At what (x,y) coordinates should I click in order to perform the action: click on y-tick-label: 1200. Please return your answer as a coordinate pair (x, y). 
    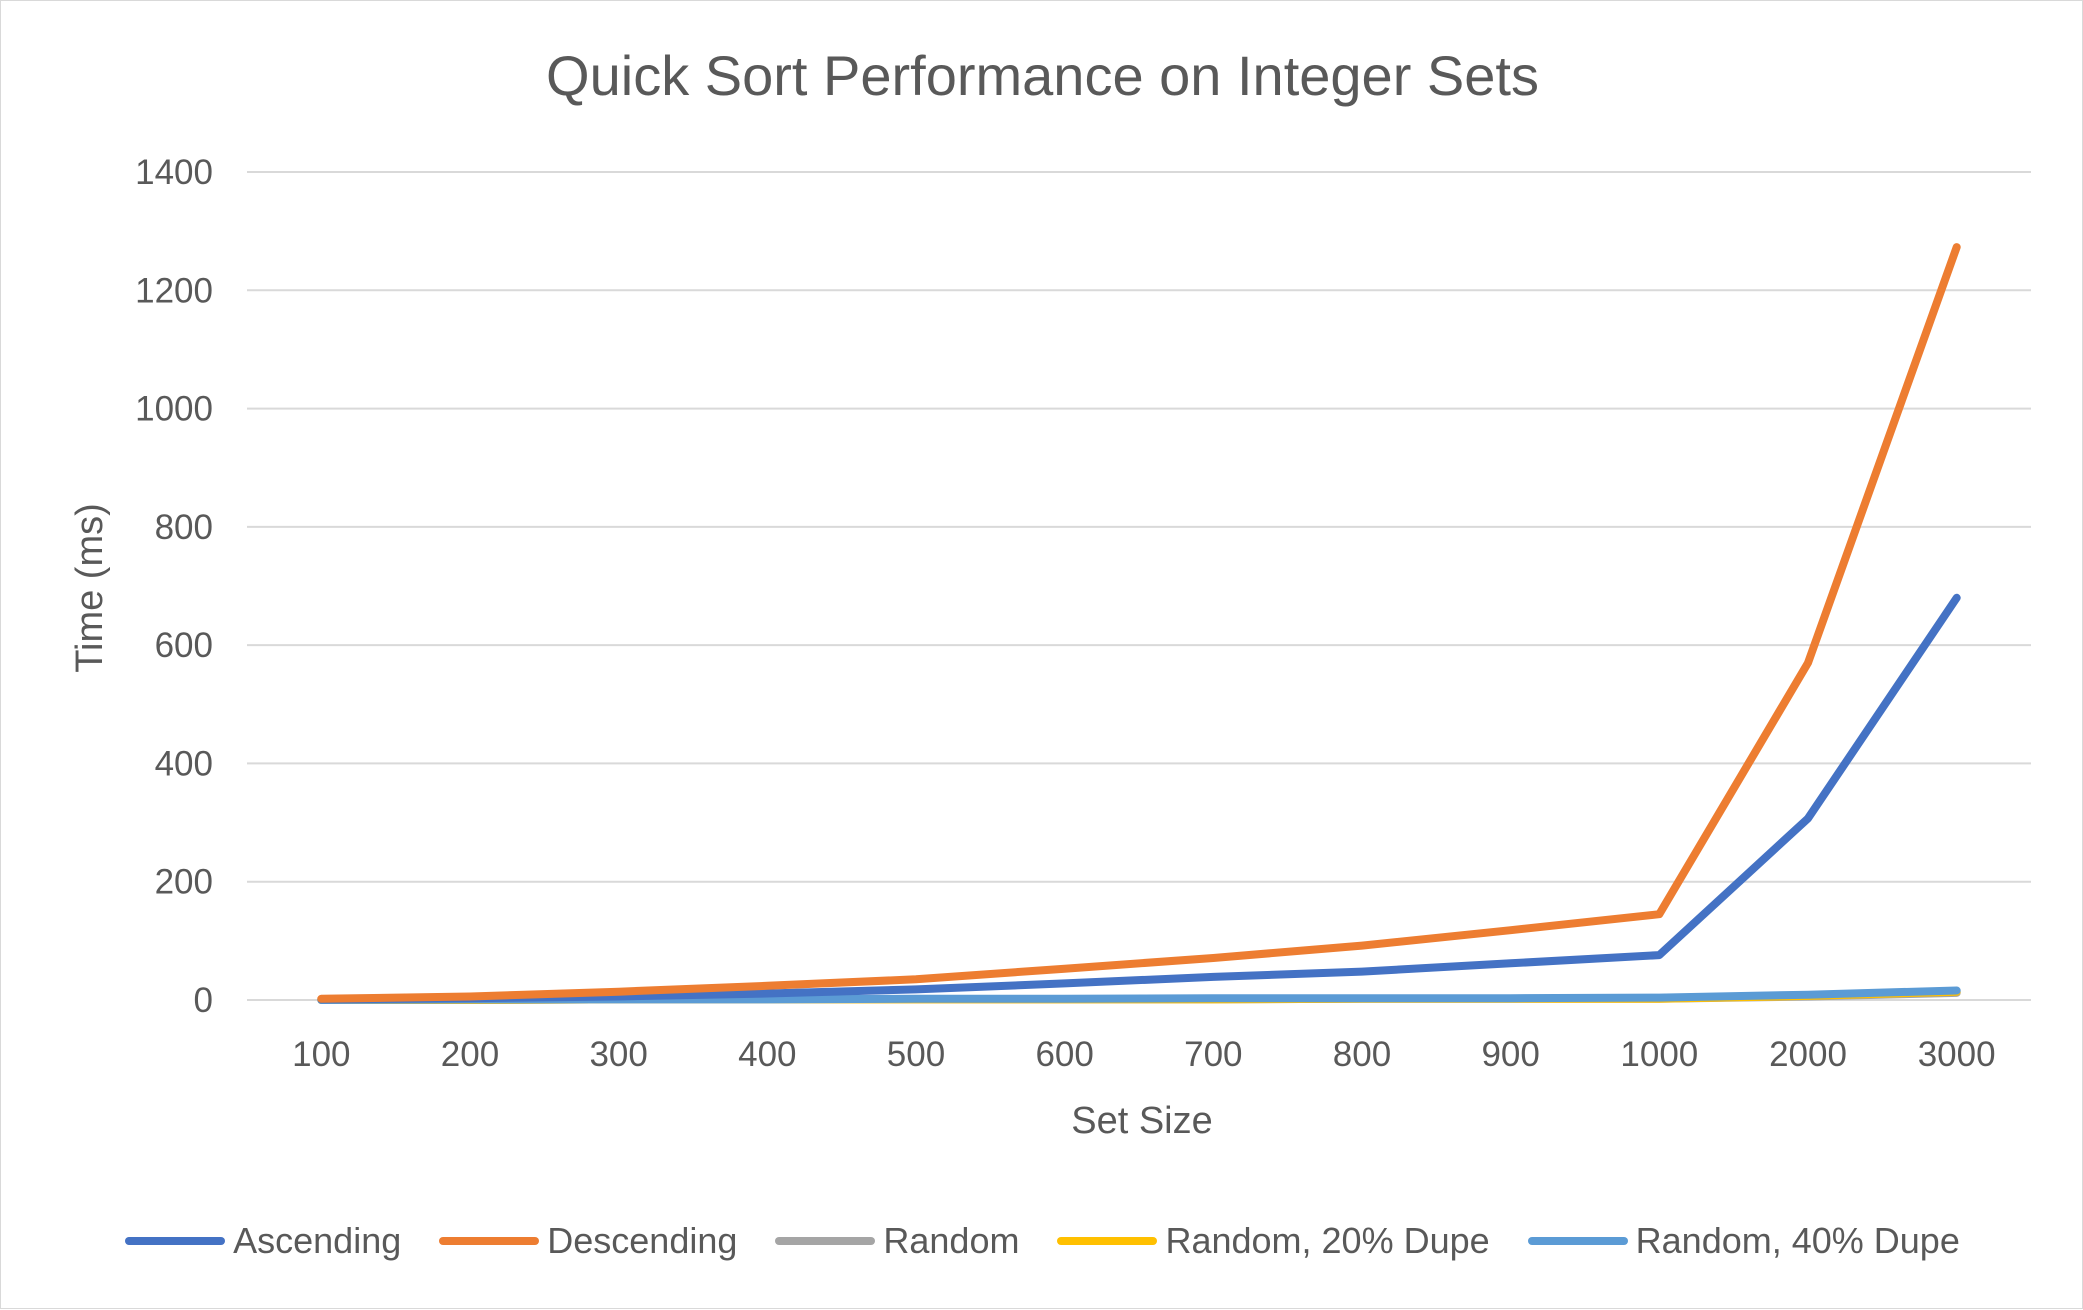
    Looking at the image, I should click on (174, 290).